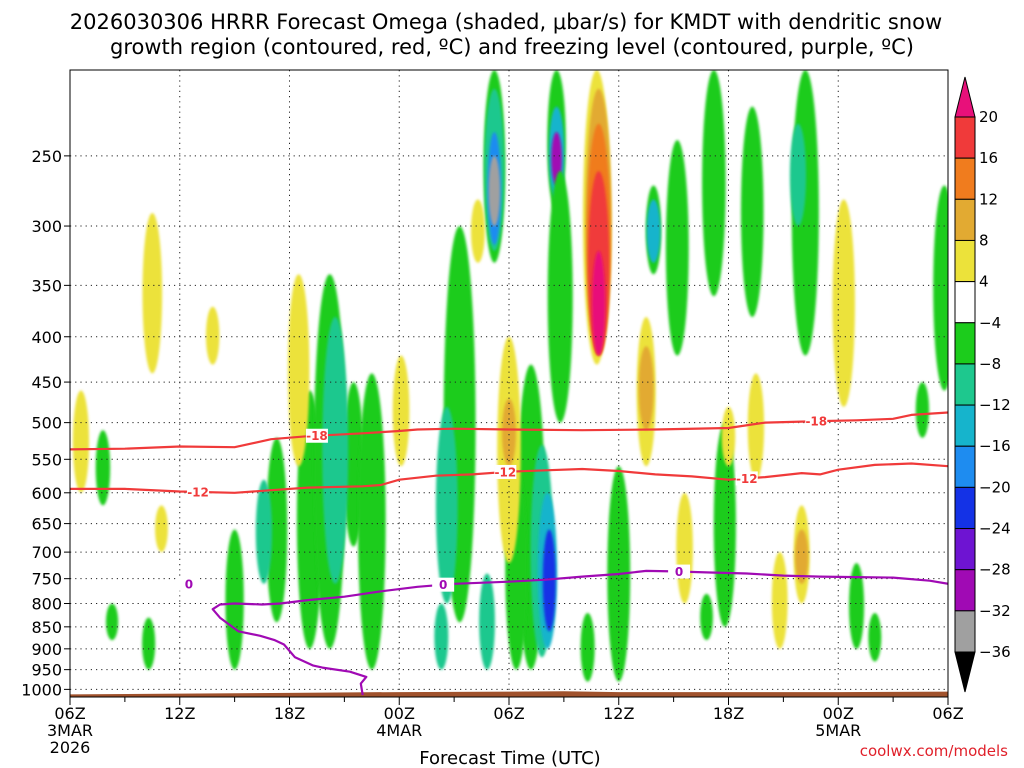  I want to click on x-tick-label-24: 06Z, so click(508, 713).